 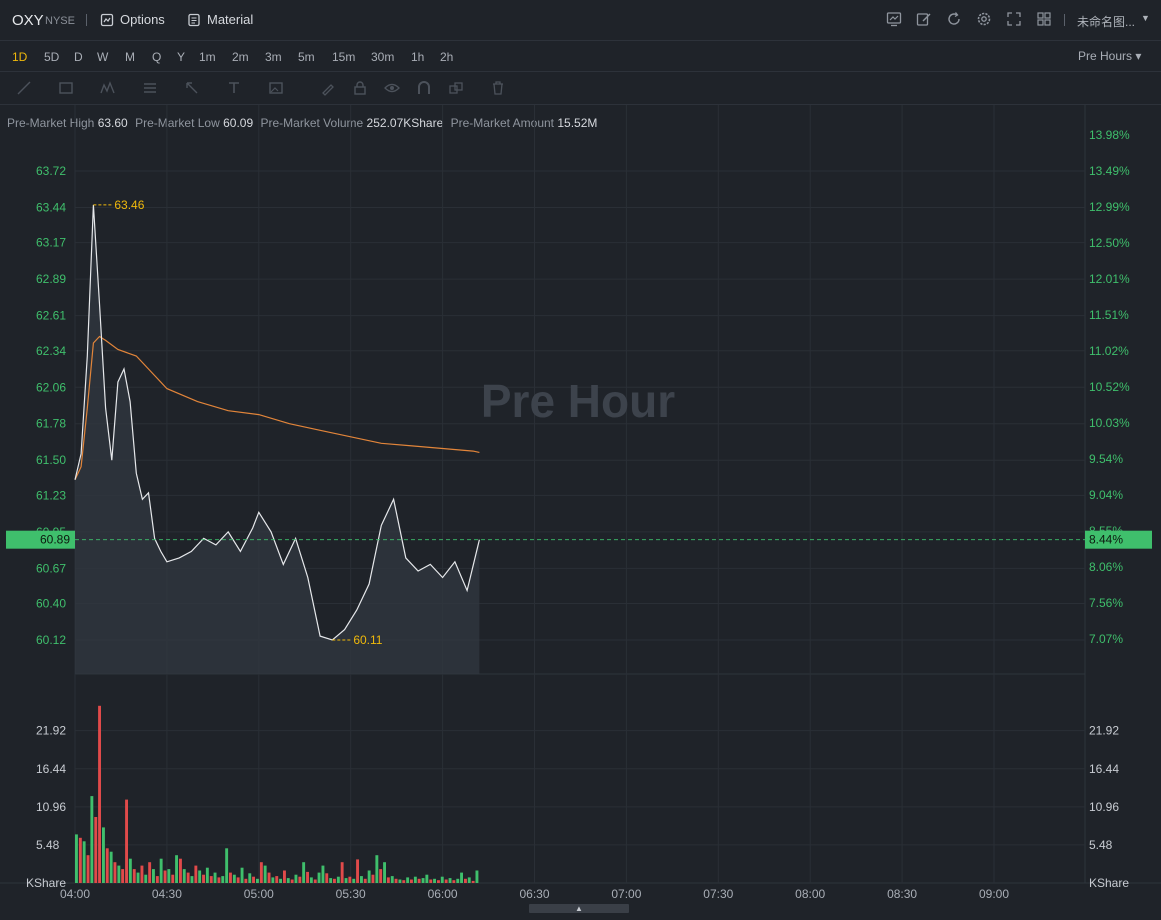 I want to click on eye-icon, so click(x=392, y=88).